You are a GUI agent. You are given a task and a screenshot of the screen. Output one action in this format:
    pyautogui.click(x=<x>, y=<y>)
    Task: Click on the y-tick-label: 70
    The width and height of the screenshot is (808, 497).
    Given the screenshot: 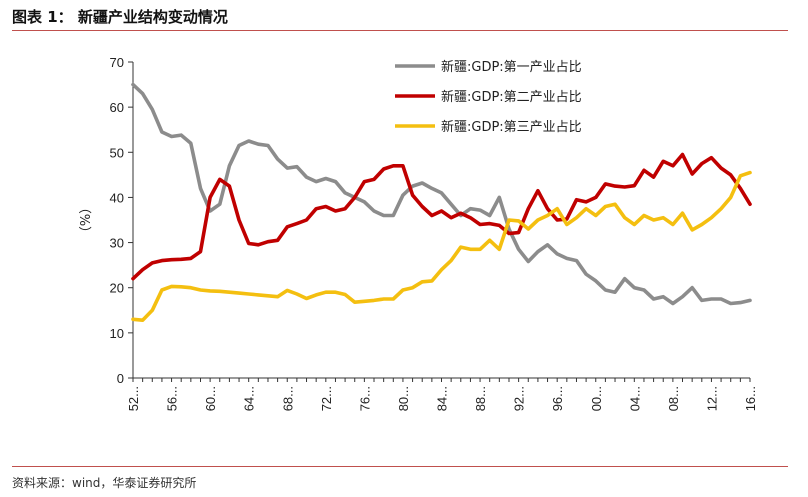 What is the action you would take?
    pyautogui.click(x=117, y=62)
    